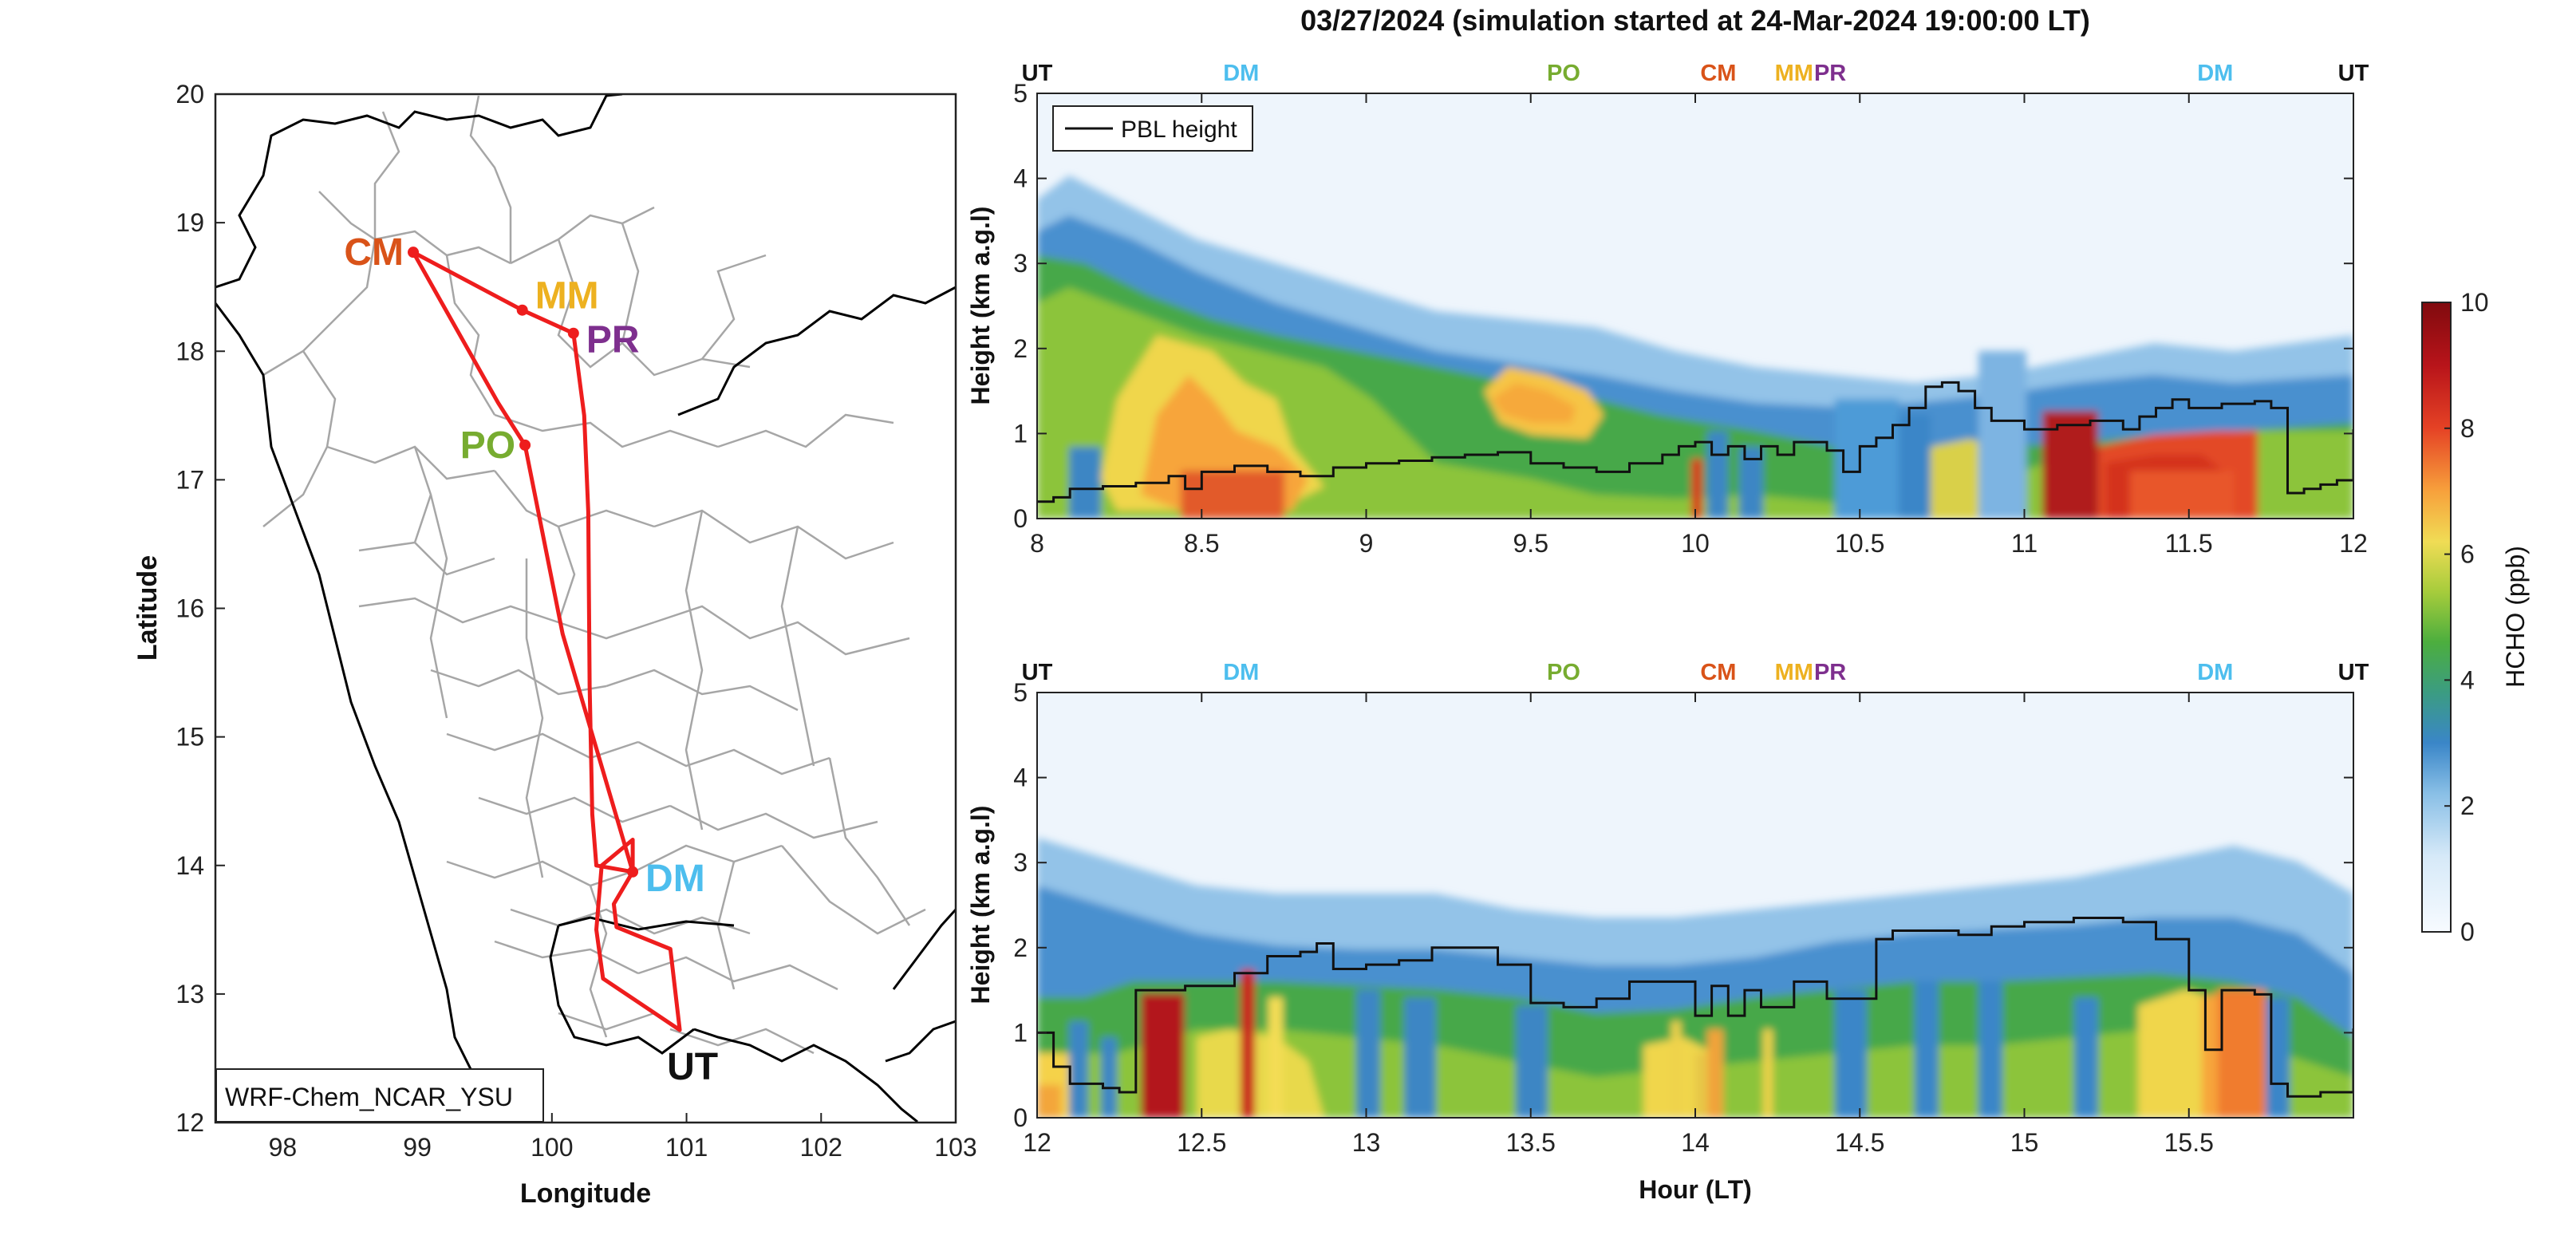 Image resolution: width=2576 pixels, height=1247 pixels. What do you see at coordinates (2515, 617) in the screenshot?
I see `colorbar-label: HCHO (ppb)` at bounding box center [2515, 617].